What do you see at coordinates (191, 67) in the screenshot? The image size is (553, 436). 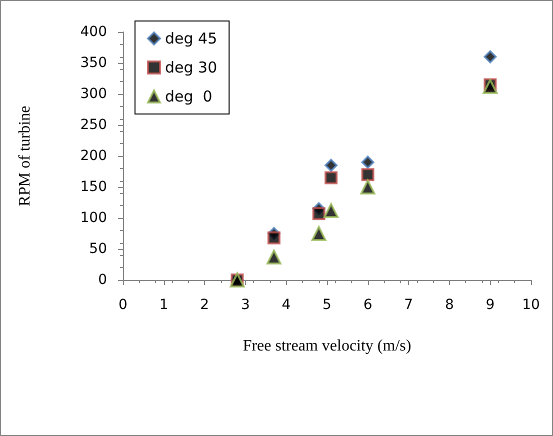 I see `legend-label: deg 30` at bounding box center [191, 67].